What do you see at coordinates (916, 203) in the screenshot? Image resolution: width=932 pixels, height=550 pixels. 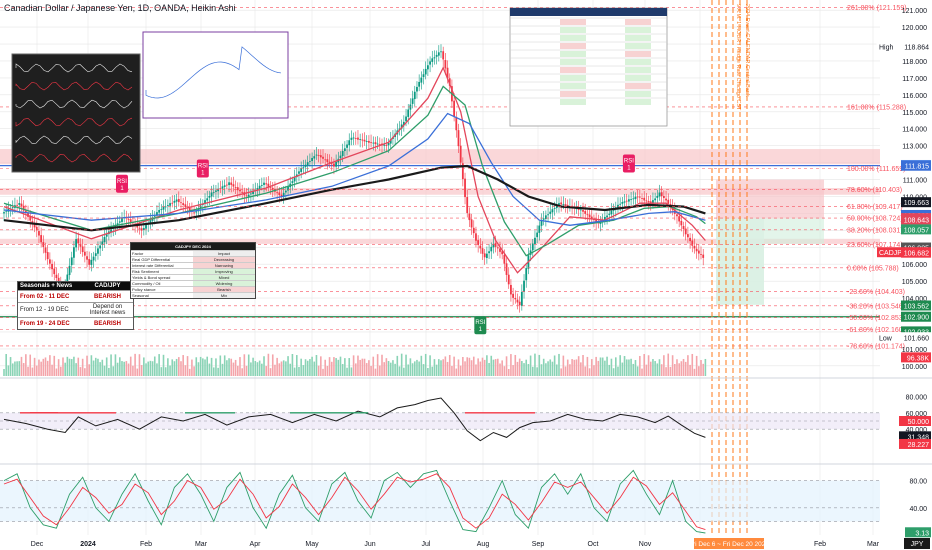 I see `price-tag-value: 109.663` at bounding box center [916, 203].